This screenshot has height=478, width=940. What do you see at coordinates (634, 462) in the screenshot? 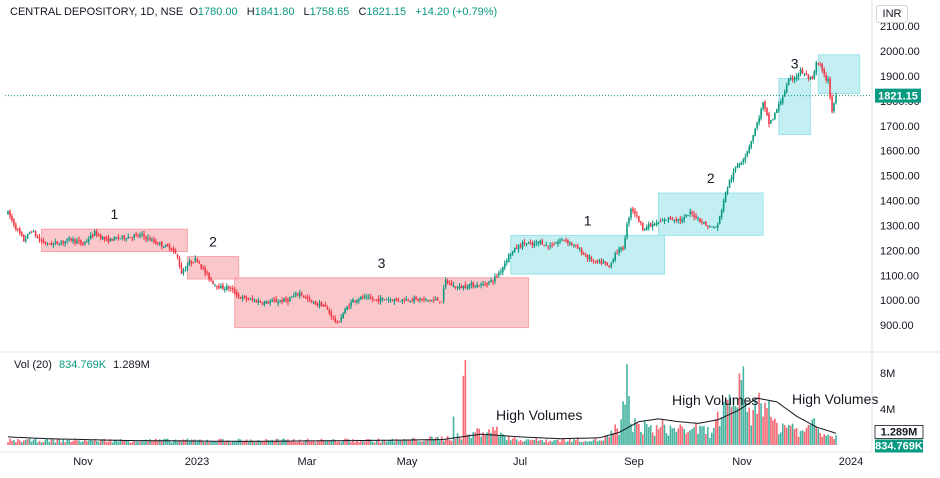
I see `x-tick-label: Sep` at bounding box center [634, 462].